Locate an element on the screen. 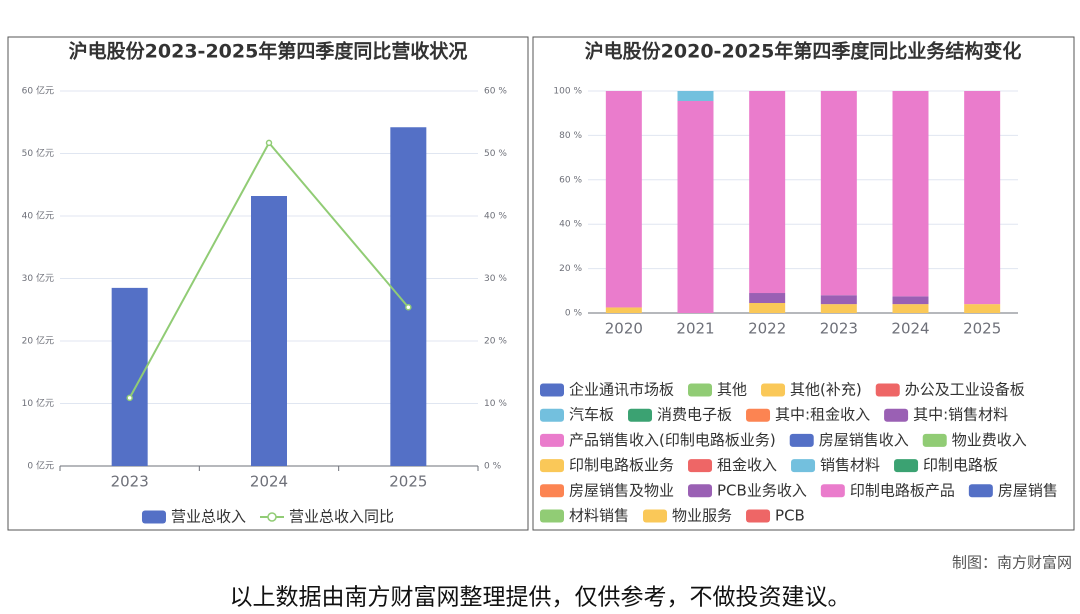  legend-item: 办公及工业设备板 is located at coordinates (950, 390).